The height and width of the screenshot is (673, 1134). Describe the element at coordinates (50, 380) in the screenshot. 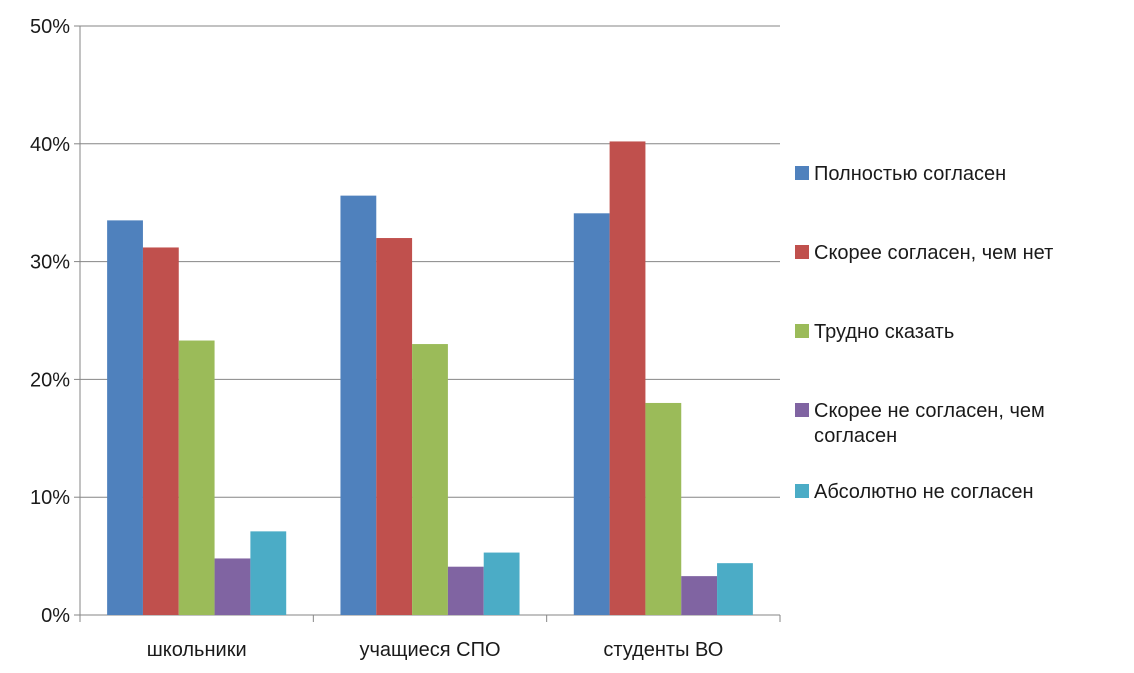

I see `y-tick-label: 20%` at that location.